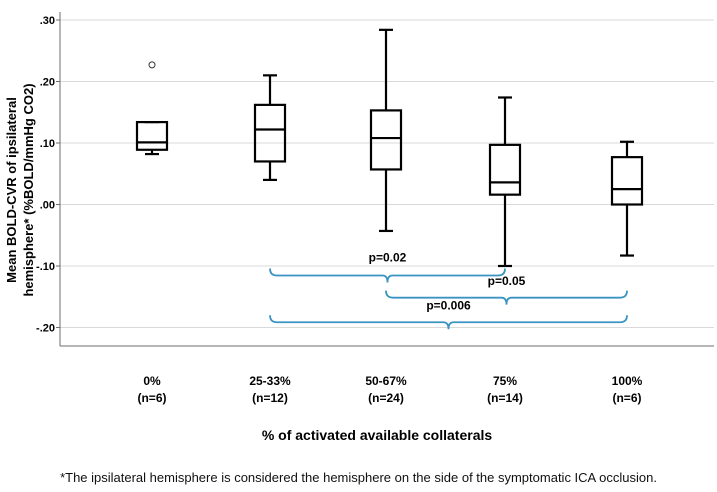  Describe the element at coordinates (386, 398) in the screenshot. I see `category-n-label: (n=24)` at that location.